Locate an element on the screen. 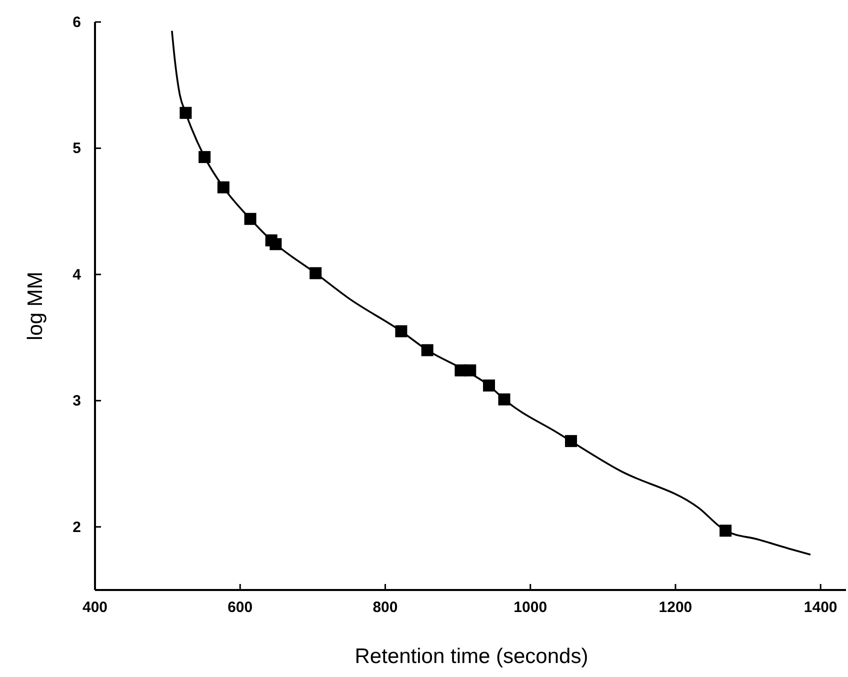 This screenshot has height=677, width=848. y-tick-label: 3 is located at coordinates (76, 401).